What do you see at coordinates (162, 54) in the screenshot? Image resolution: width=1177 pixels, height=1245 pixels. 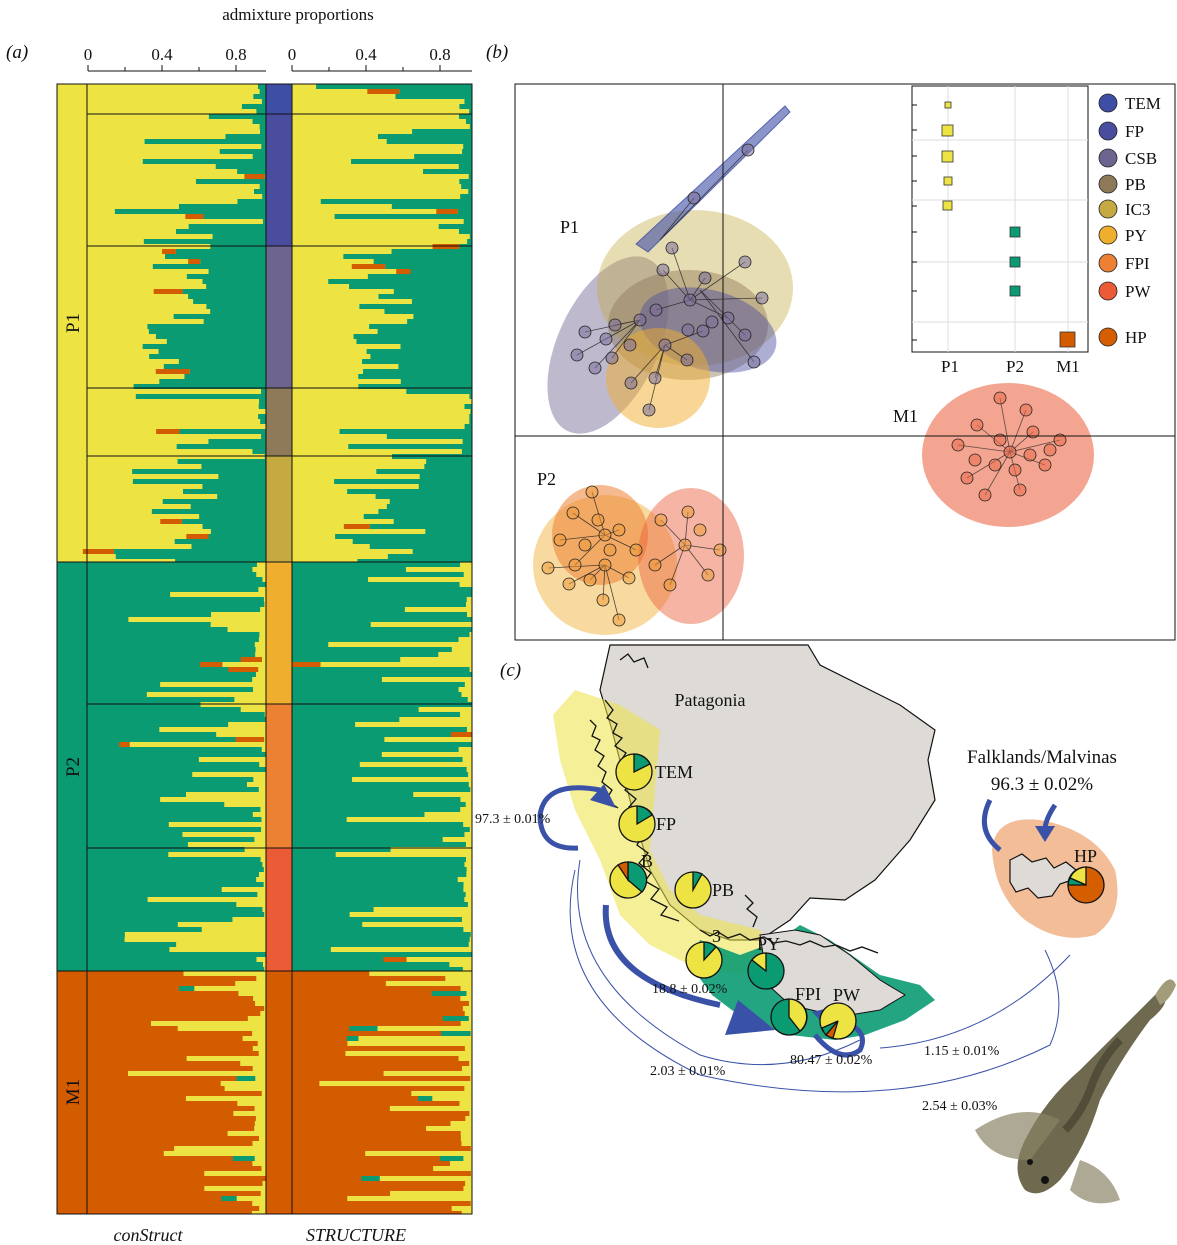 I see `tick-label: 0.4` at bounding box center [162, 54].